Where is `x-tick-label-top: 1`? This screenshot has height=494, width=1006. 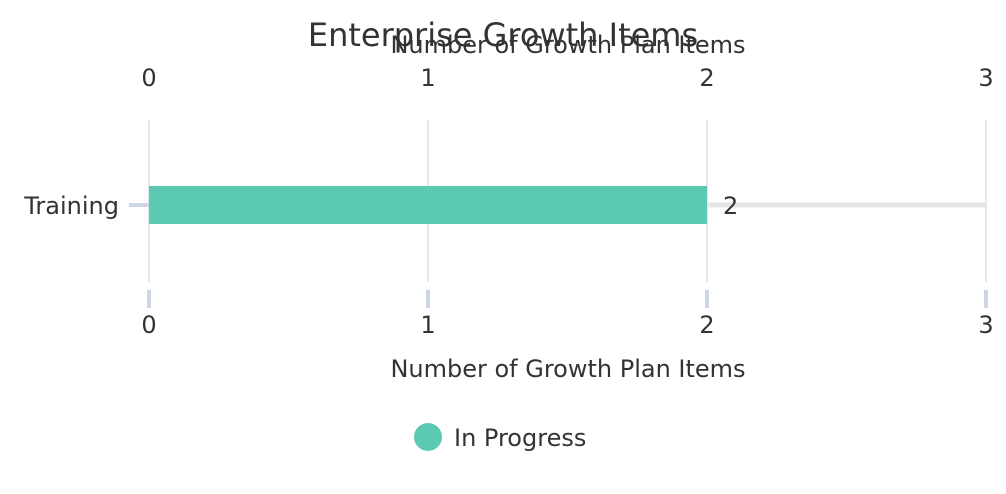
x-tick-label-top: 1 is located at coordinates (427, 78).